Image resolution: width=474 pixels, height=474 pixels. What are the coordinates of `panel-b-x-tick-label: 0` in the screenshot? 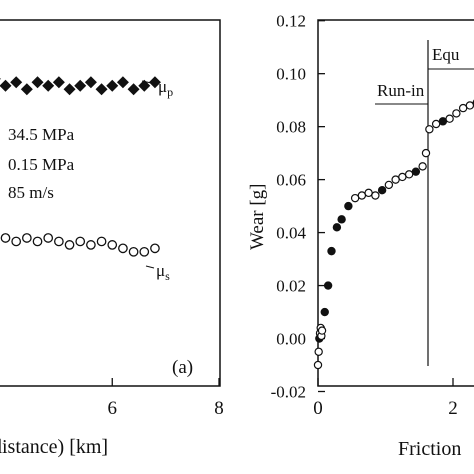 It's located at (318, 408).